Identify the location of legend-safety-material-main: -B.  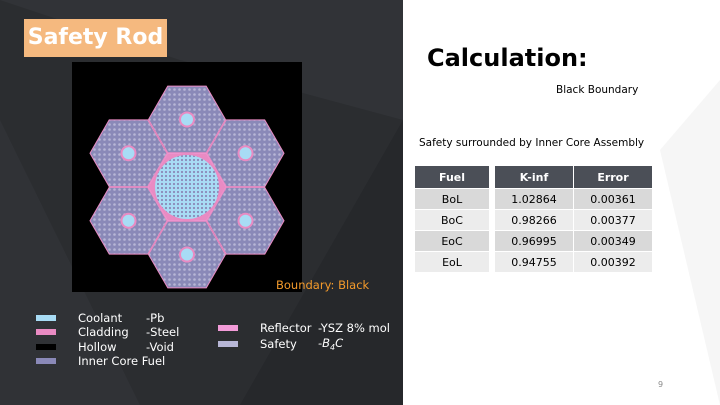
(324, 343).